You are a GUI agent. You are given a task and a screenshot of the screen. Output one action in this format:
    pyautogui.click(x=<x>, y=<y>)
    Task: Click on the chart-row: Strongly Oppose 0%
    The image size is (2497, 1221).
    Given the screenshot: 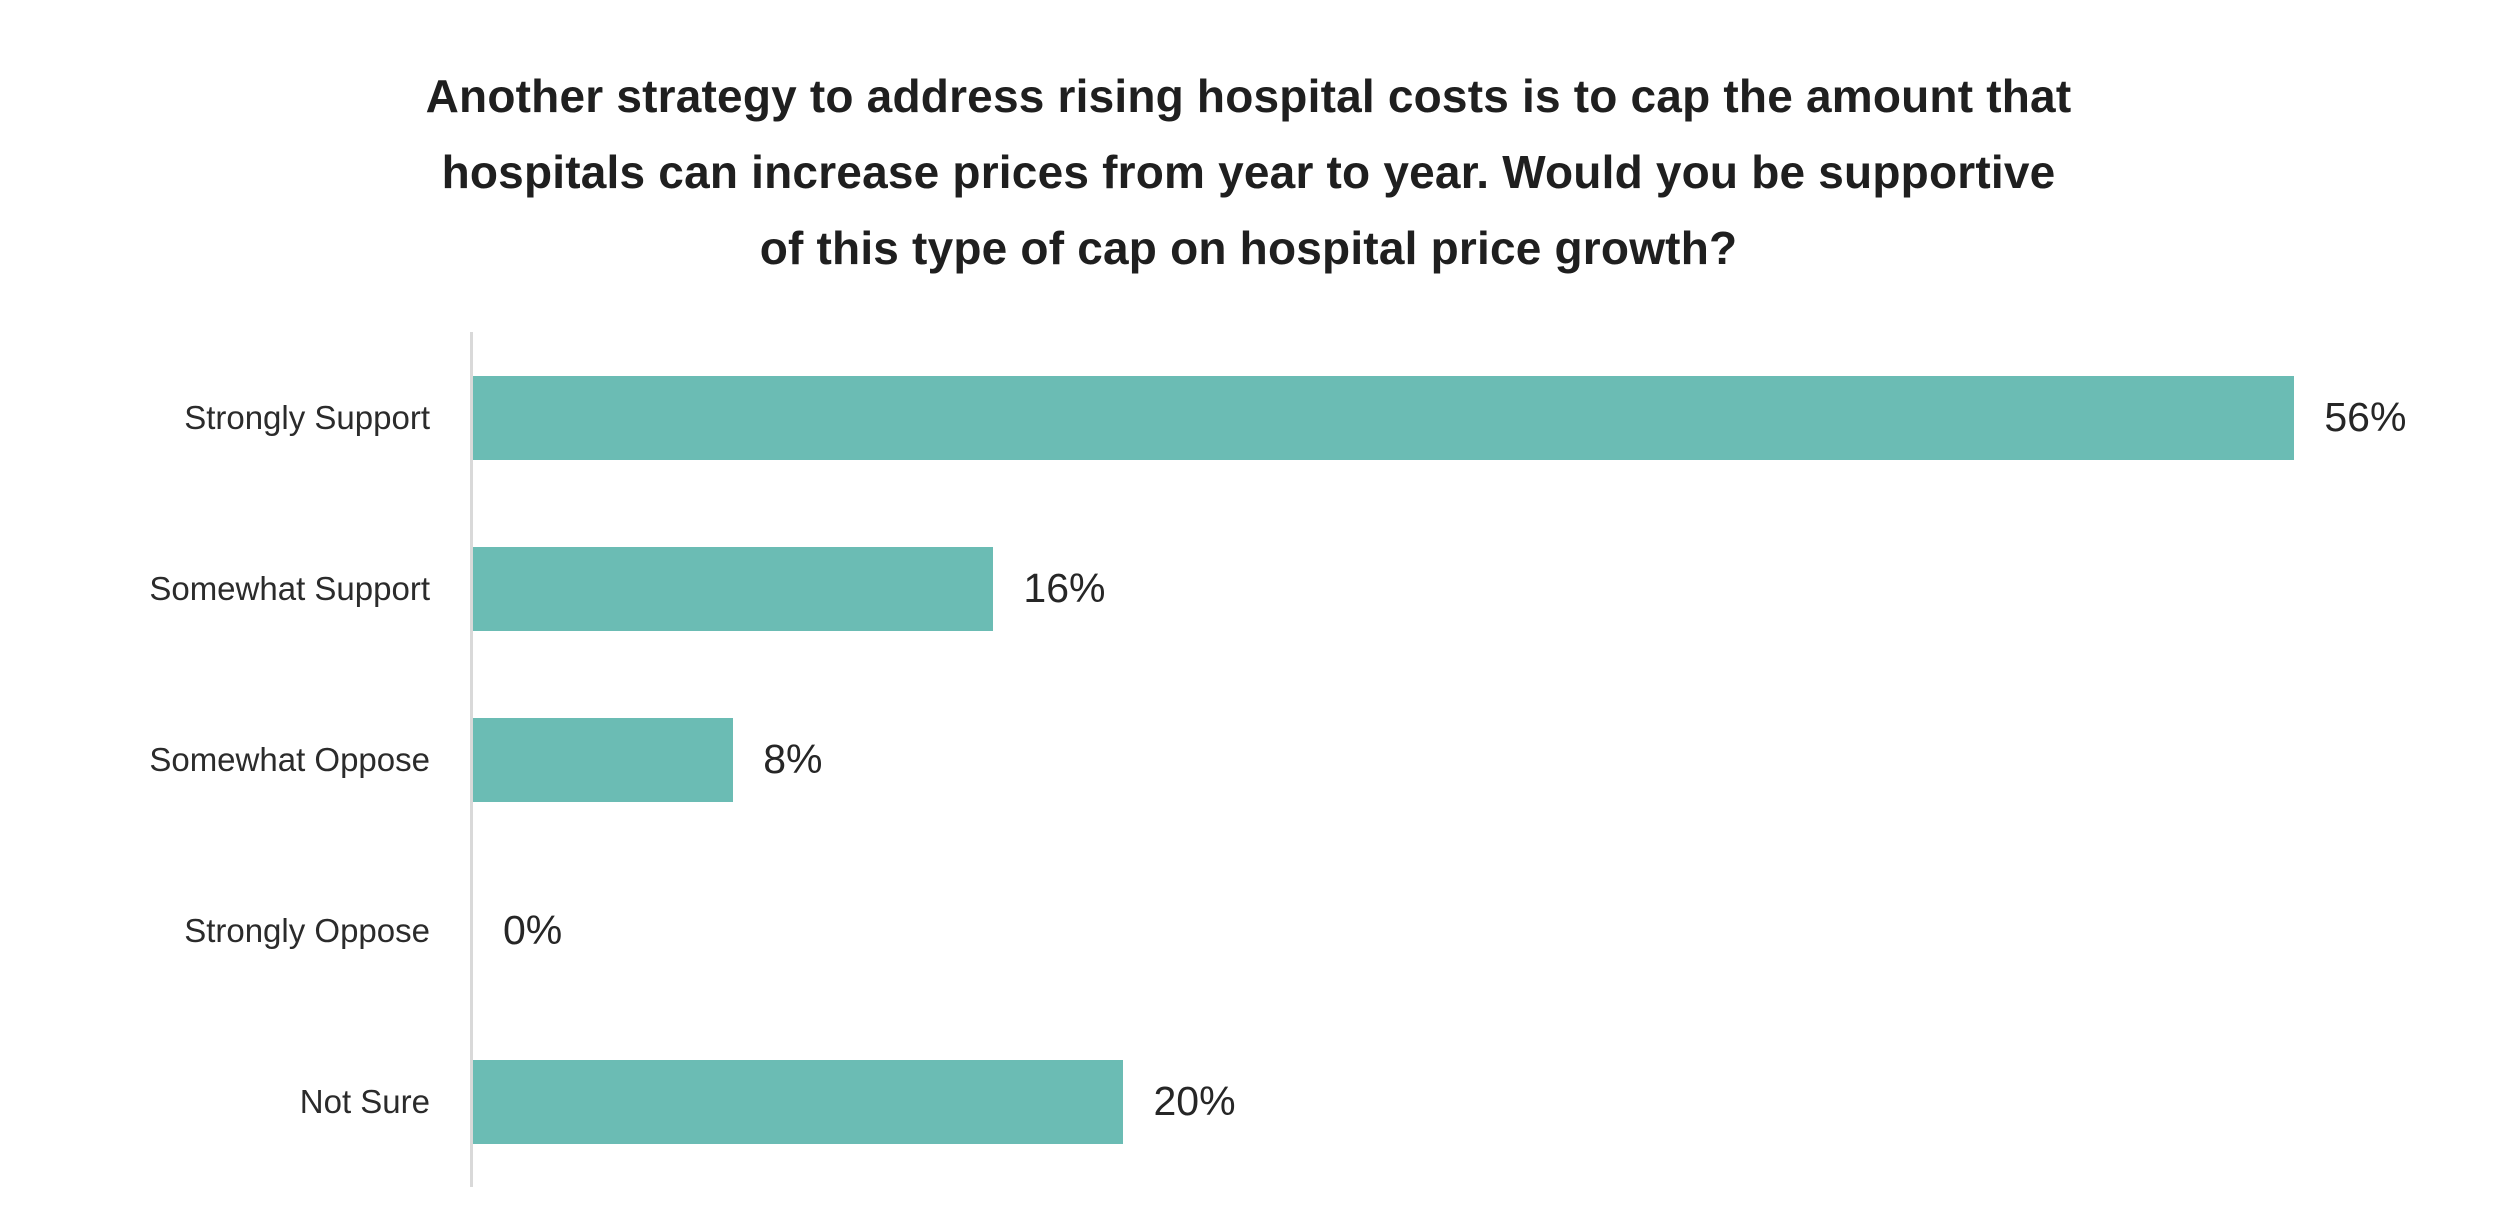 What is the action you would take?
    pyautogui.click(x=1320, y=930)
    